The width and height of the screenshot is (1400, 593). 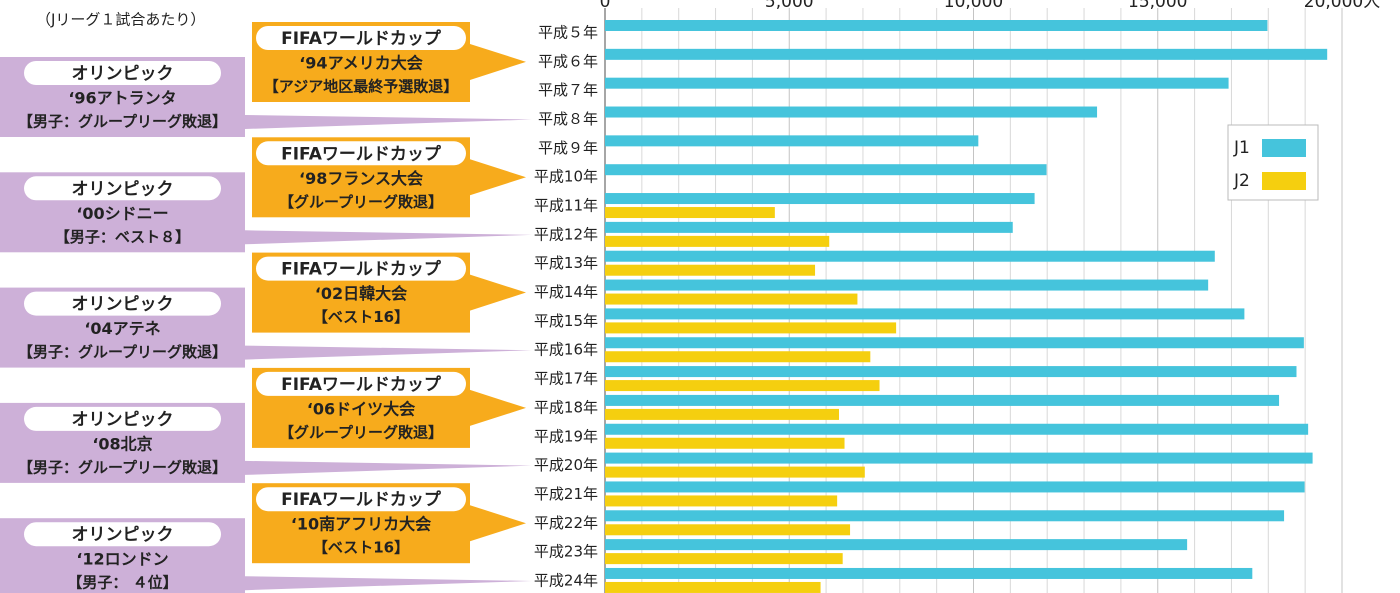 What do you see at coordinates (973, 6) in the screenshot?
I see `x-tick-label: 10,000` at bounding box center [973, 6].